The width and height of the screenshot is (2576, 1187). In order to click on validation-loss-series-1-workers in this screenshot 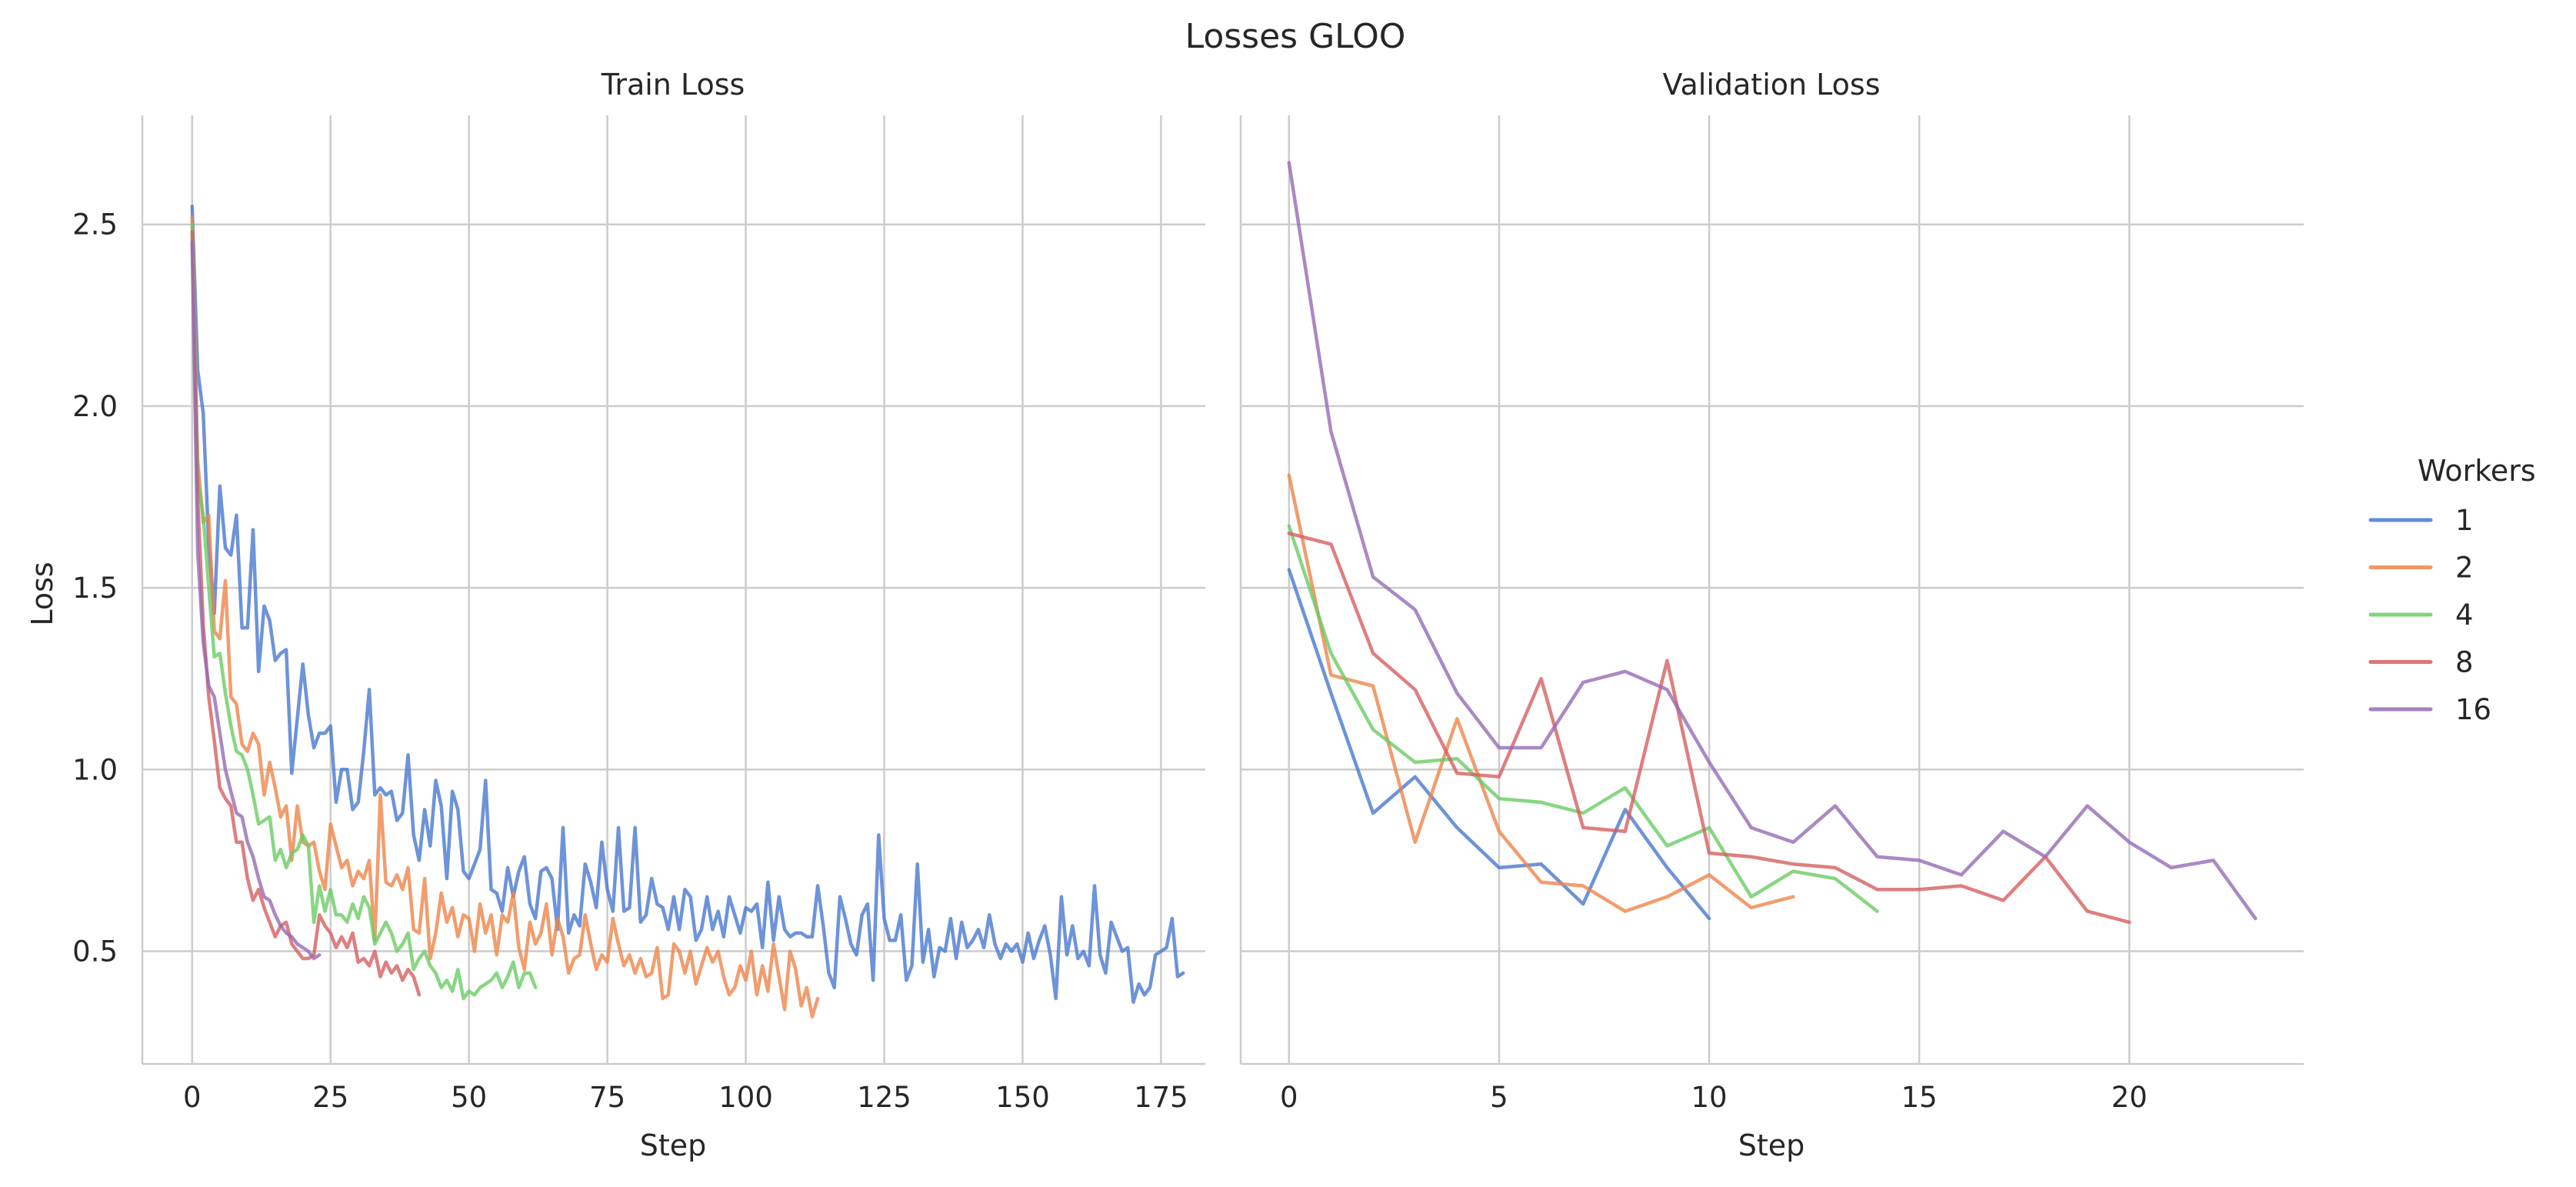, I will do `click(1499, 744)`.